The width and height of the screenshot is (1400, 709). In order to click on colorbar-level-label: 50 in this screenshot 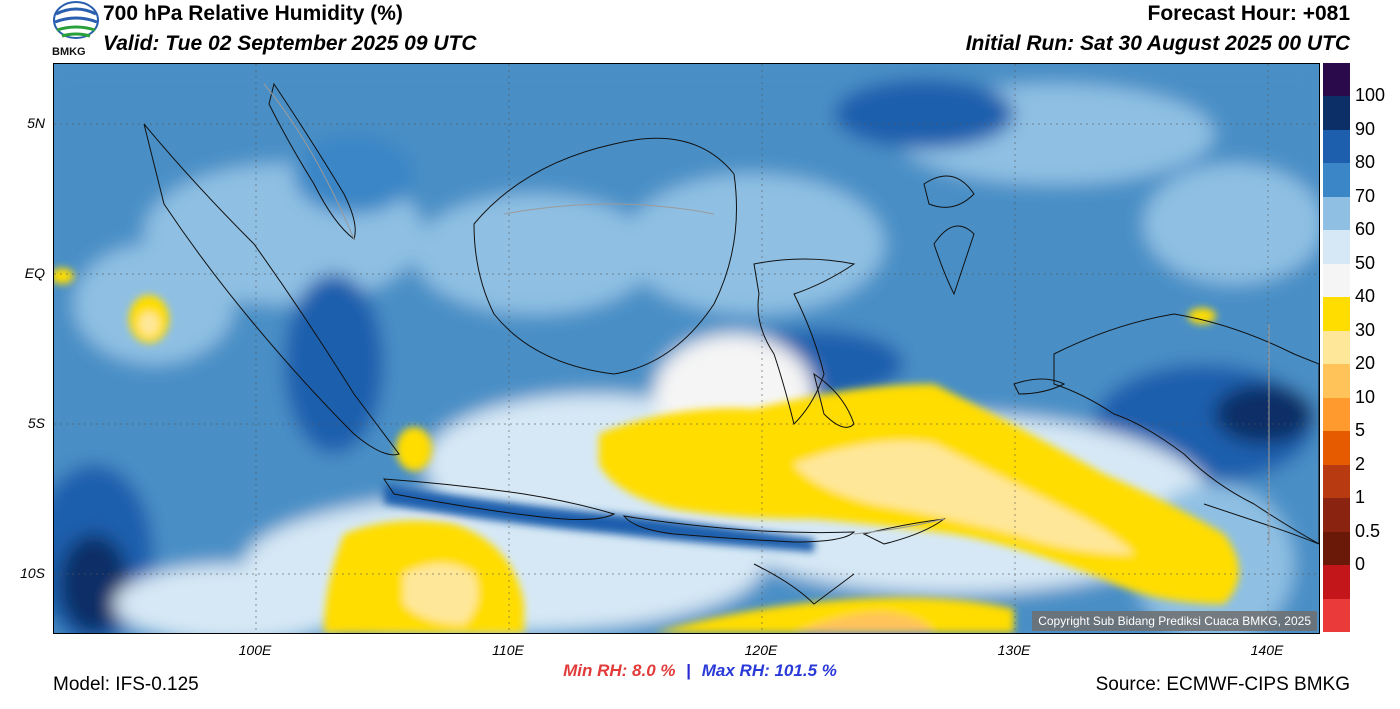, I will do `click(1365, 262)`.